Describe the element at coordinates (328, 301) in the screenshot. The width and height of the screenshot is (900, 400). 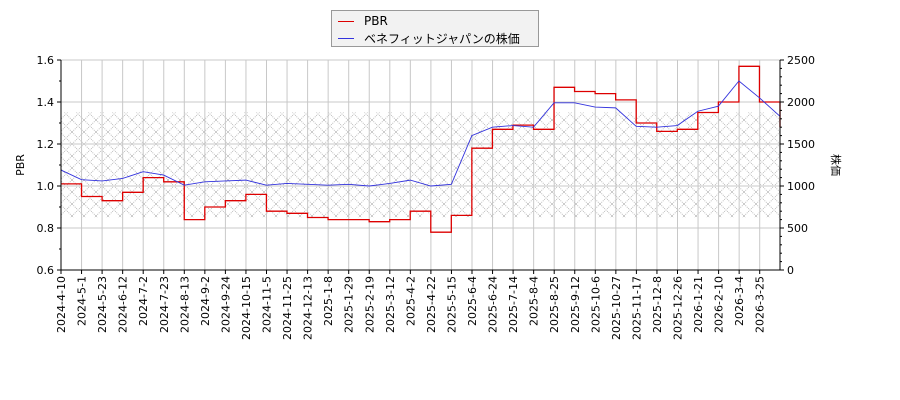
I see `x-tick-label: 2025-1-8` at that location.